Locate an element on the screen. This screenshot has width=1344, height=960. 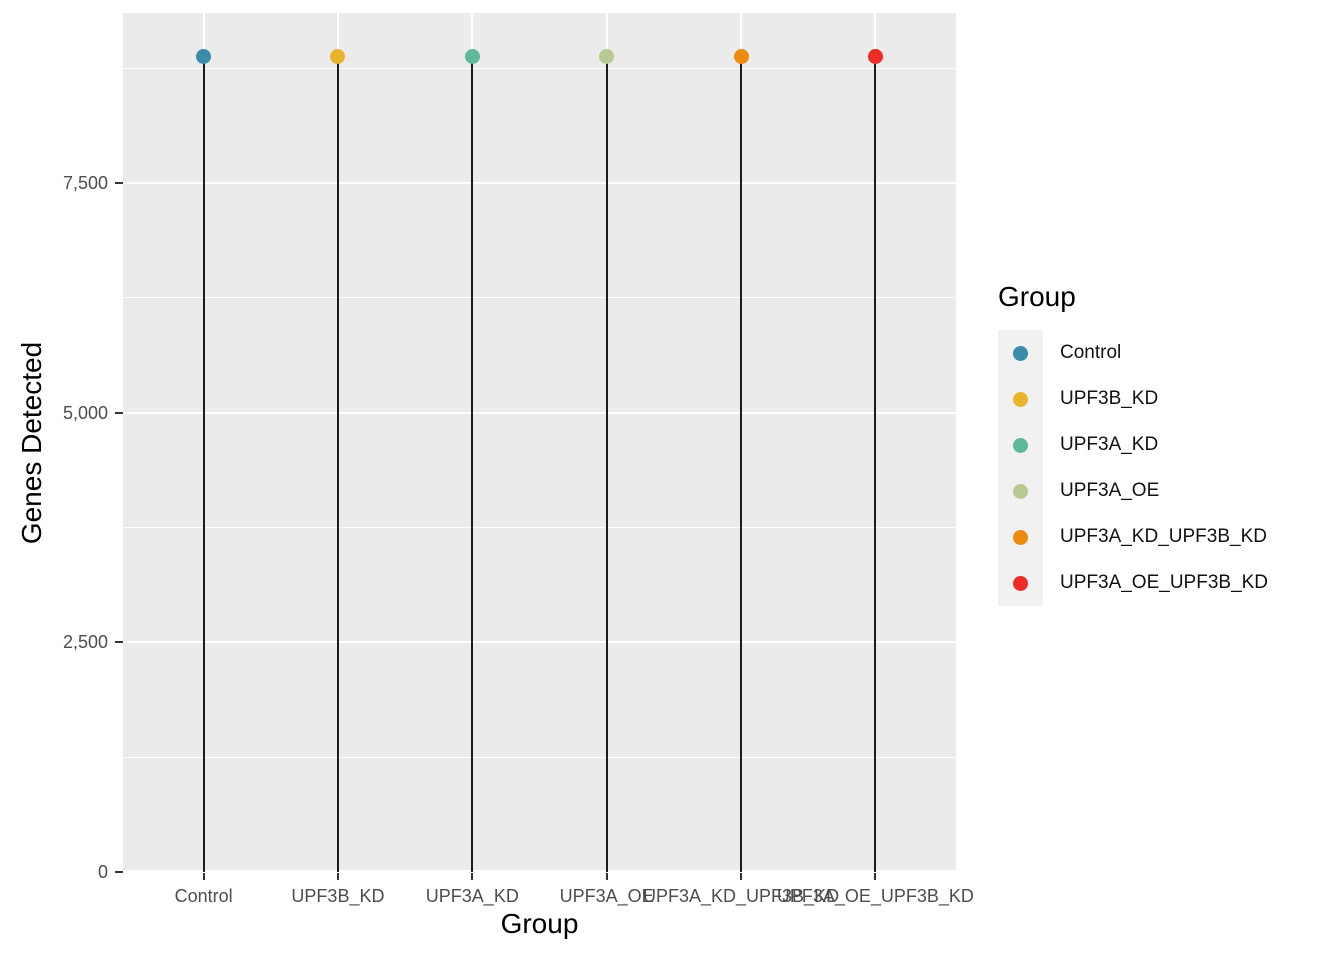
legend-entry: UPF3A_OE is located at coordinates (1133, 491).